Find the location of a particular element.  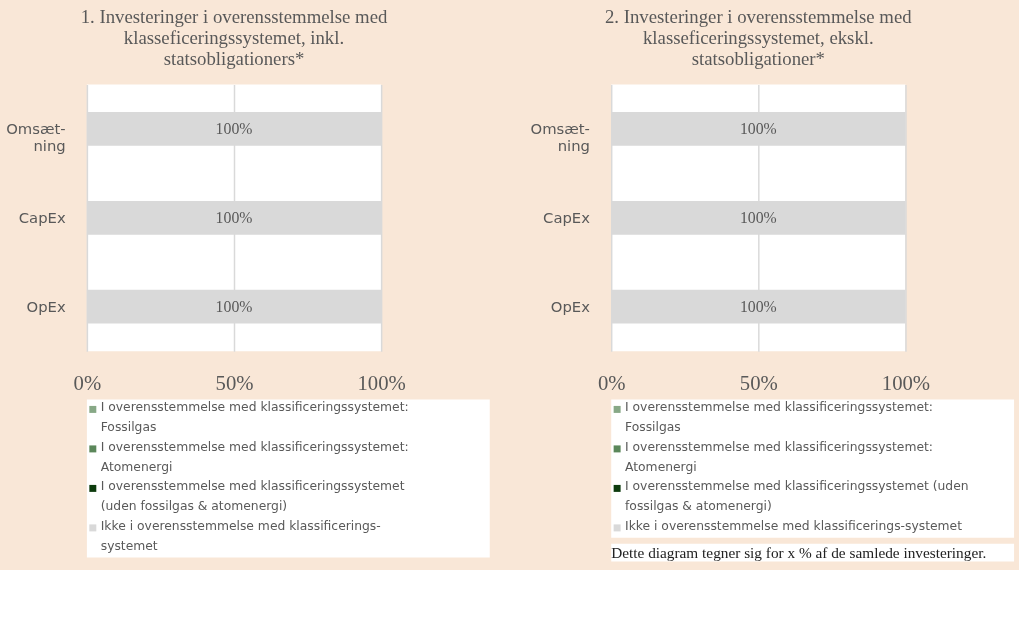

text: Dette diagram tegner sig for x % af de samlede investeringer. is located at coordinates (799, 552).